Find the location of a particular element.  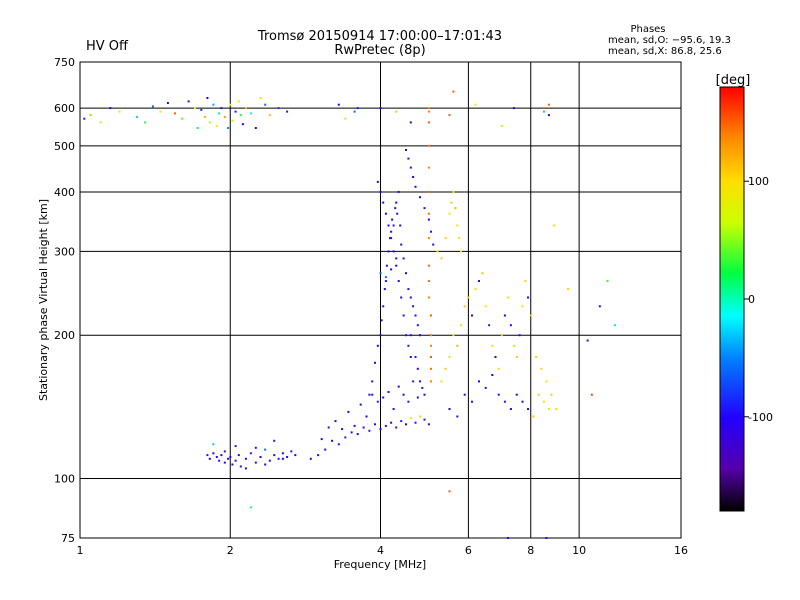

stats-o: mean, sd,O: −95.6, 19.3 is located at coordinates (669, 40).